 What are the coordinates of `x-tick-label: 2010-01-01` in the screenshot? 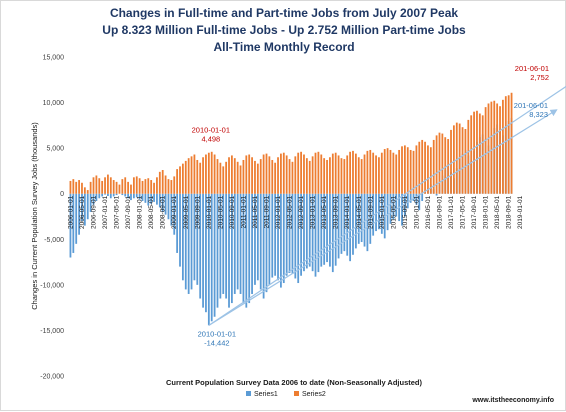 It's located at (209, 212).